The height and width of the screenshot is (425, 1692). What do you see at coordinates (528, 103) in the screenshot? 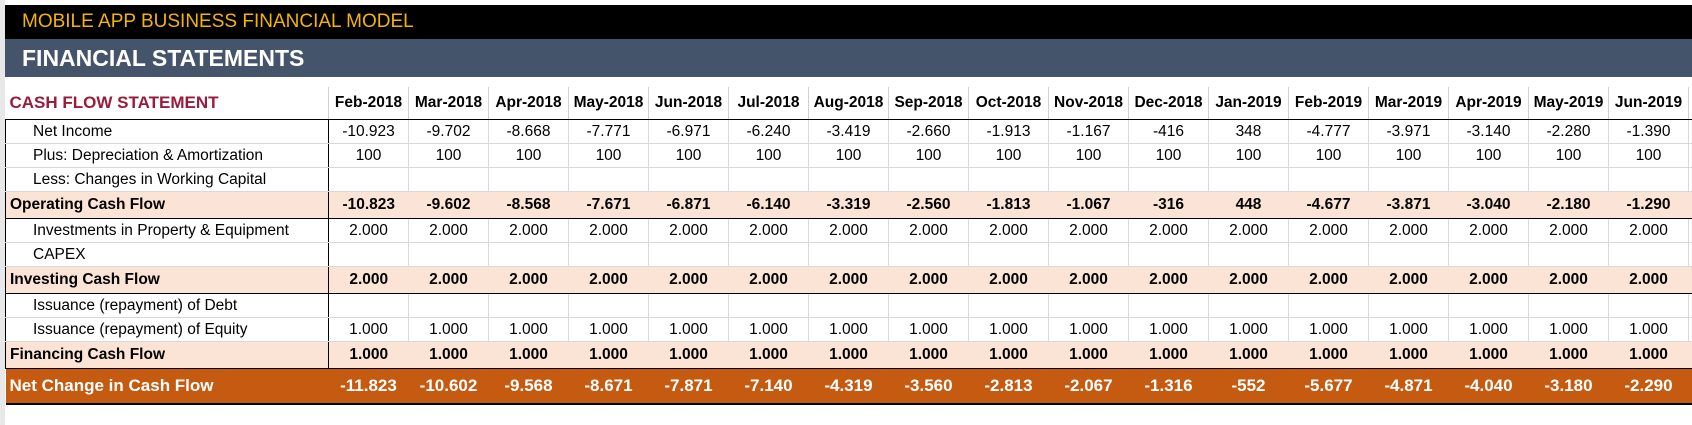
I see `month-header: Apr-2018` at bounding box center [528, 103].